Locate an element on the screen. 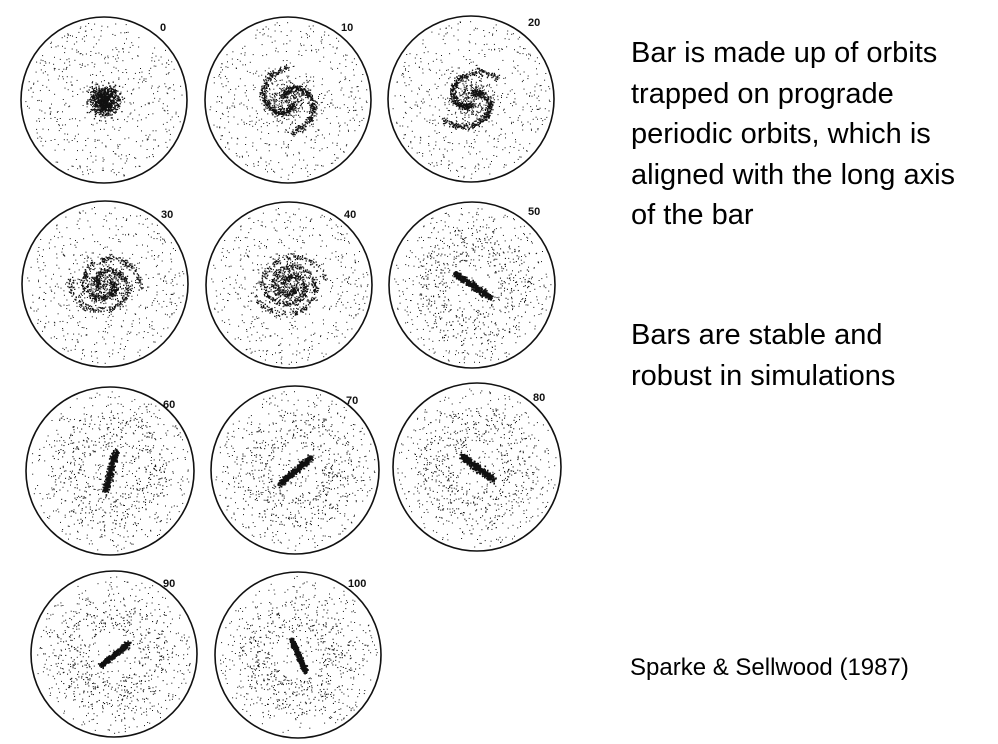 The width and height of the screenshot is (998, 744). snapshot-time-label: 10 is located at coordinates (347, 28).